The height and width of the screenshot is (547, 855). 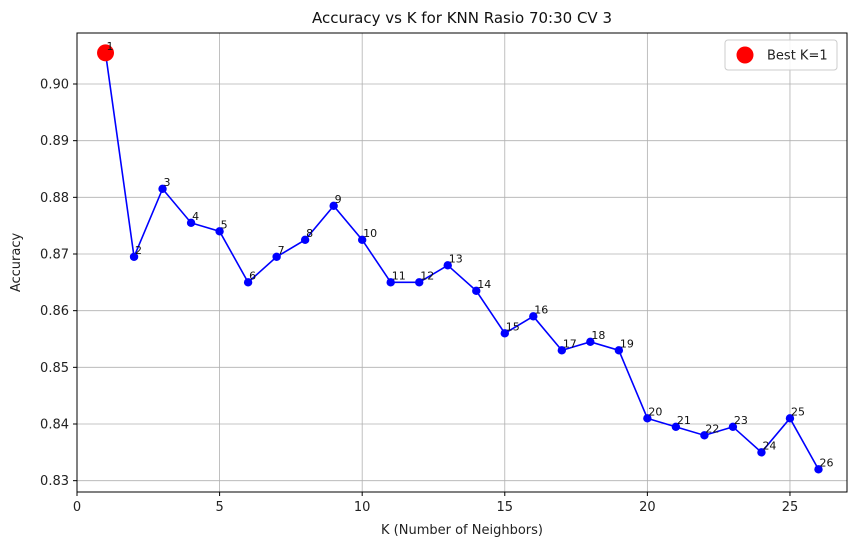 What do you see at coordinates (462, 18) in the screenshot?
I see `chart-title: Accuracy vs K for KNN Rasio 70:30 CV 3` at bounding box center [462, 18].